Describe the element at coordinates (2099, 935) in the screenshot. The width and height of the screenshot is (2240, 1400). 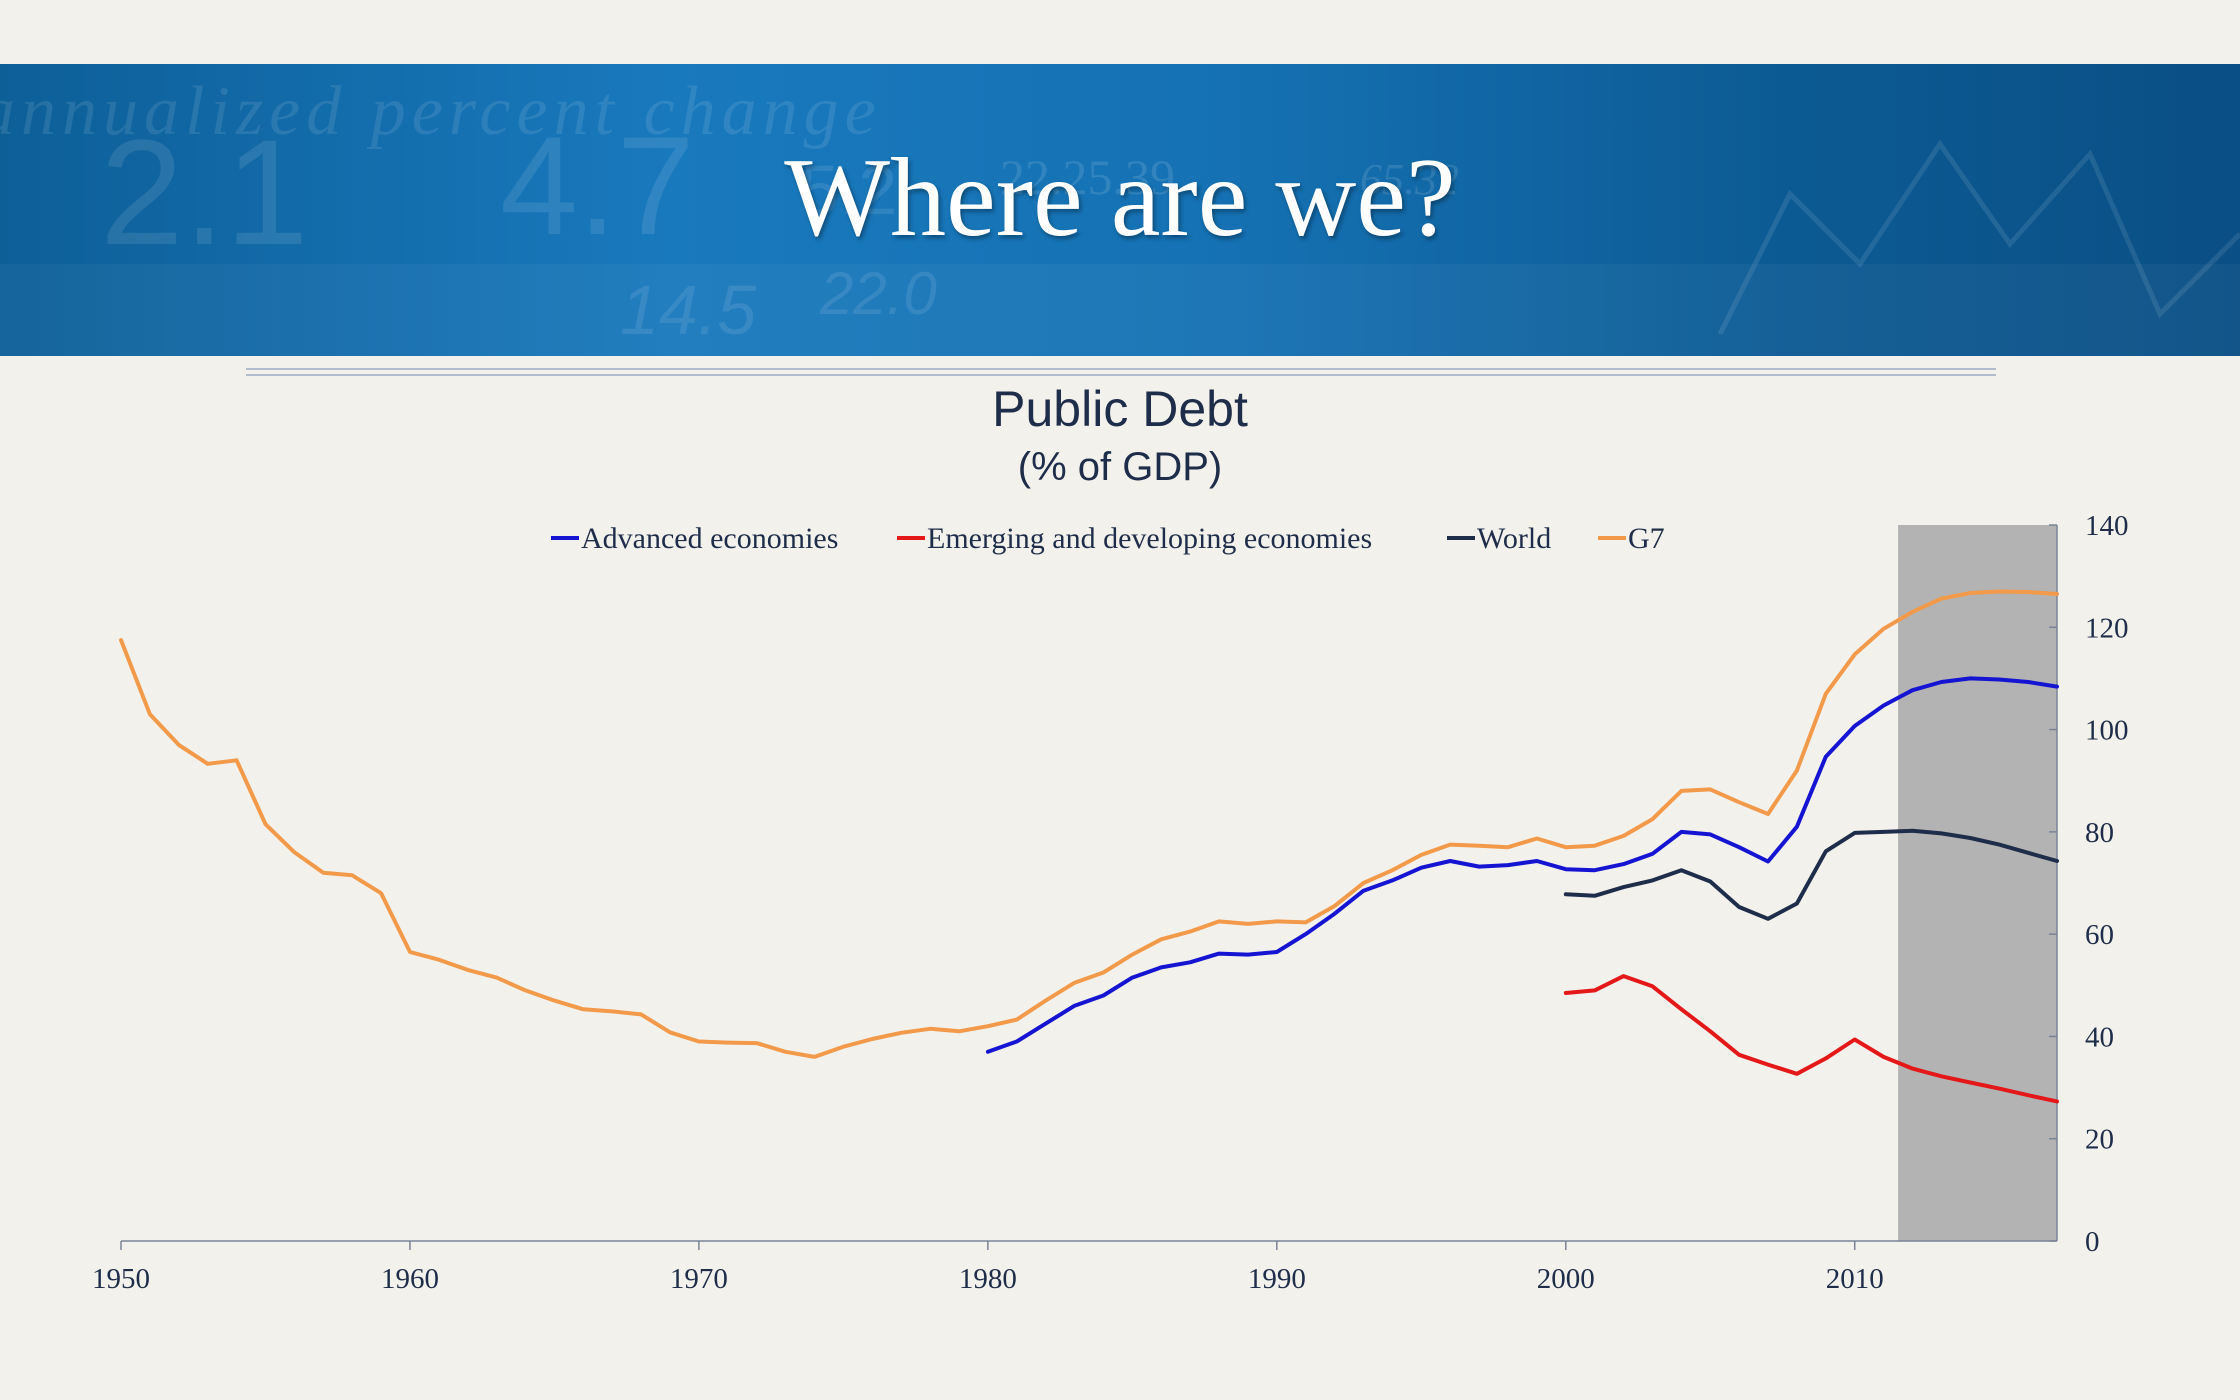
I see `y-tick-label: 60` at that location.